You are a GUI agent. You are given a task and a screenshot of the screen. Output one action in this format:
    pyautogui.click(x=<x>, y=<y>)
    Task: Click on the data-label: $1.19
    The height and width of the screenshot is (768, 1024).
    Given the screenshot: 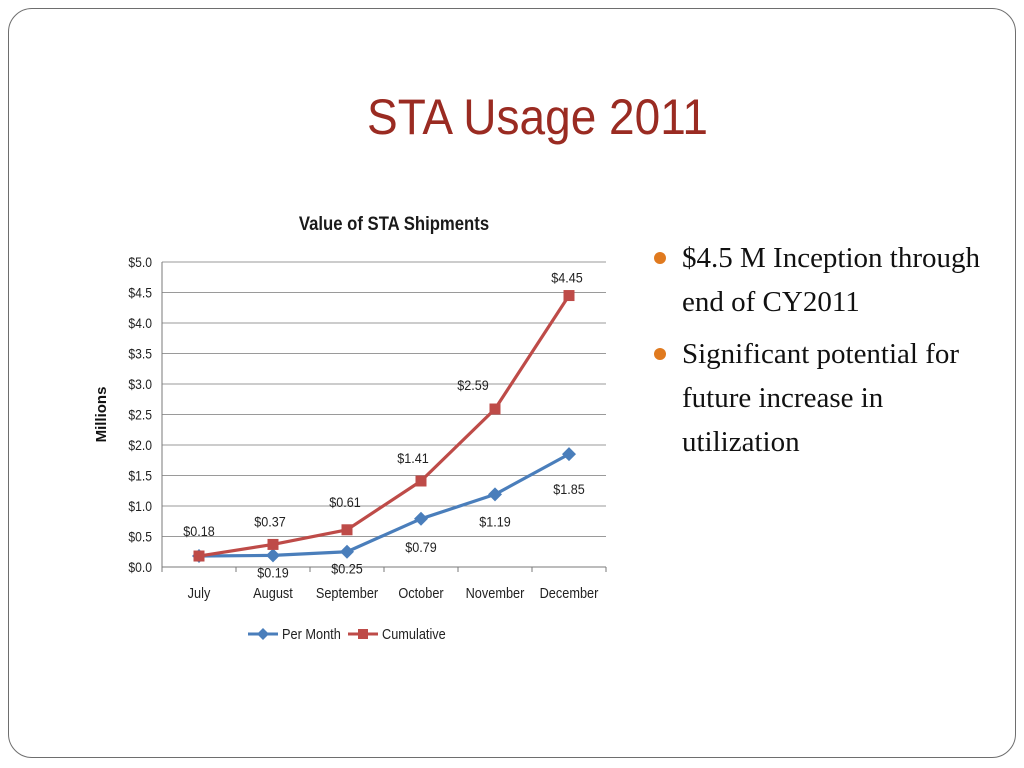 What is the action you would take?
    pyautogui.click(x=494, y=522)
    